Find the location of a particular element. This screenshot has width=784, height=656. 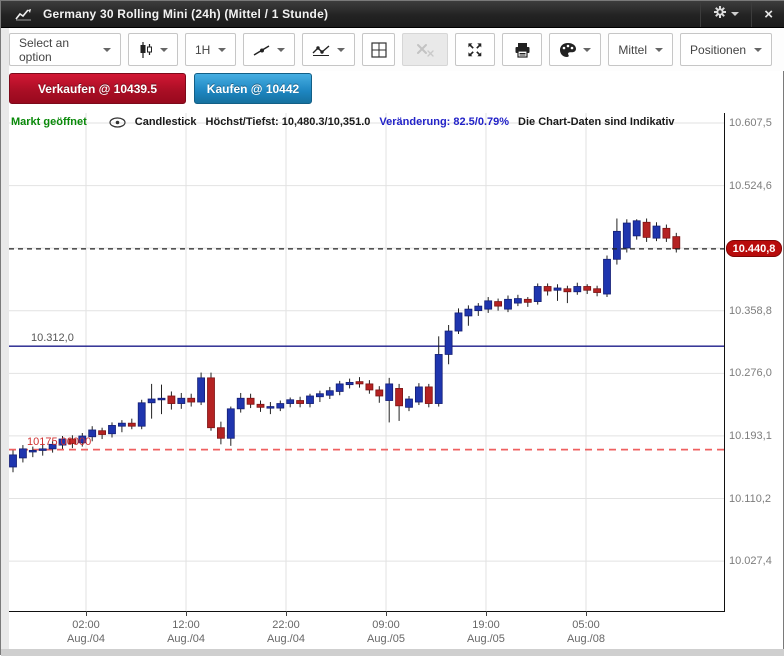

x-axis-tick-label: 09:00 Aug./05 is located at coordinates (386, 632).